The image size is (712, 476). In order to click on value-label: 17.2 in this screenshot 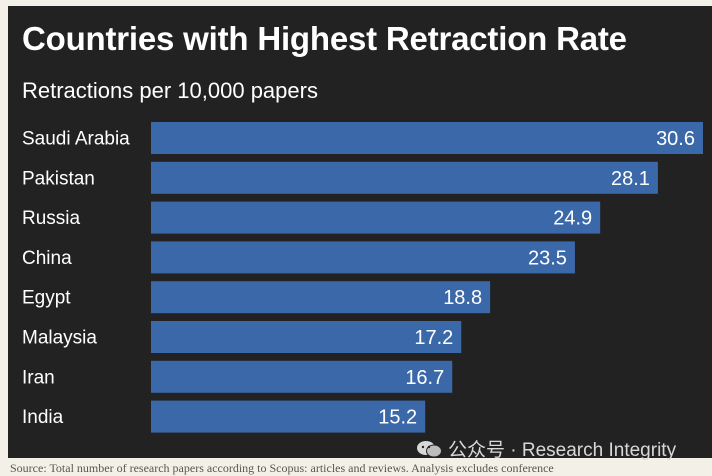, I will do `click(433, 338)`.